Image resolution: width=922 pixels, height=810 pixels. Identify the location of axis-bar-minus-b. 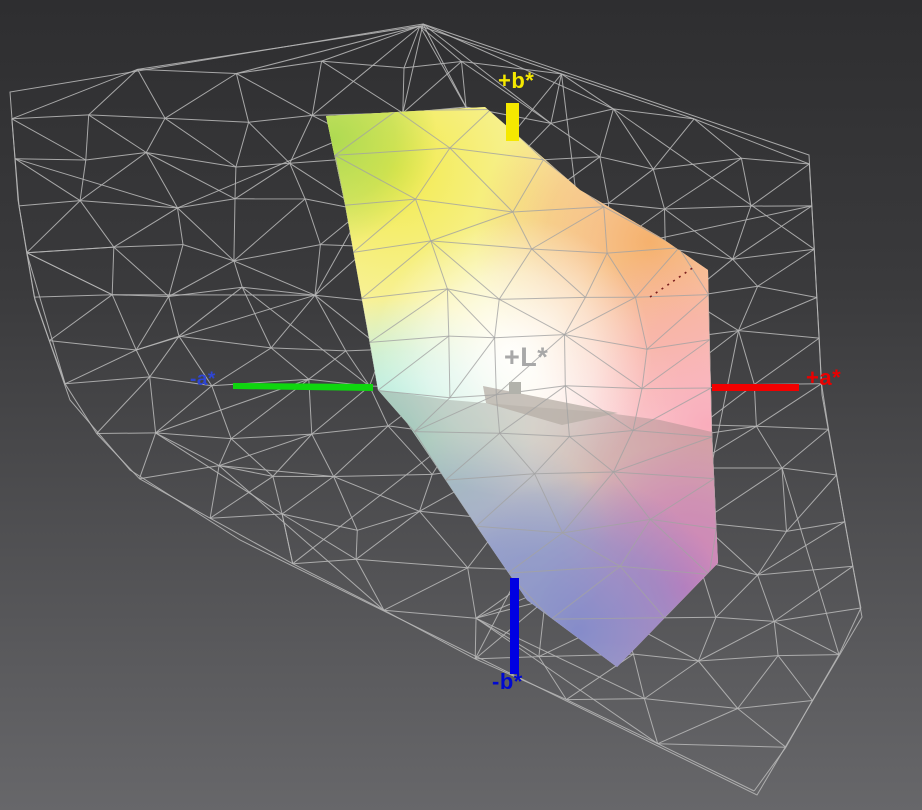
(514, 626).